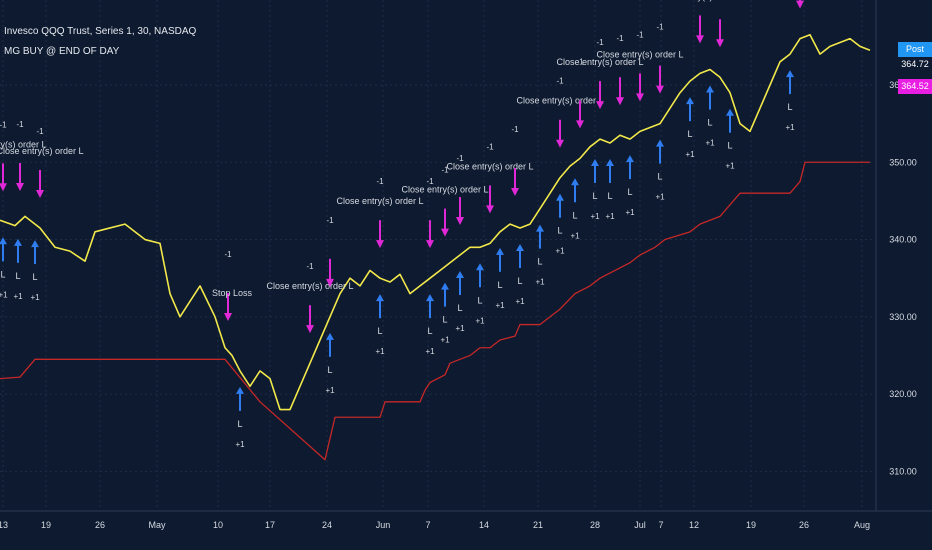  Describe the element at coordinates (538, 525) in the screenshot. I see `x-tick-label: 21` at that location.